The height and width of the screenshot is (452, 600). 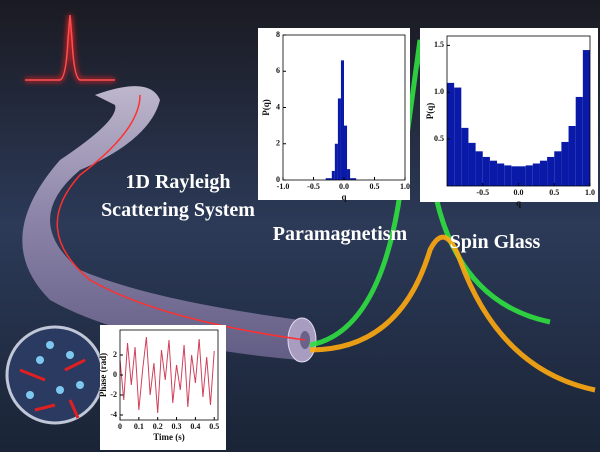 I want to click on caption: Spin Glass, so click(x=495, y=242).